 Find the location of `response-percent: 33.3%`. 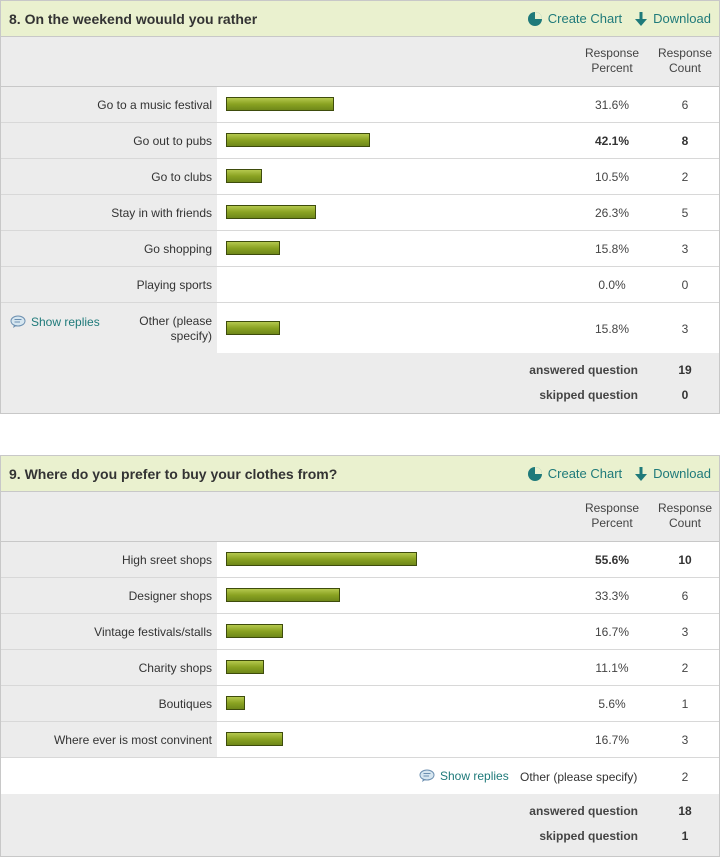

response-percent: 33.3% is located at coordinates (612, 596).